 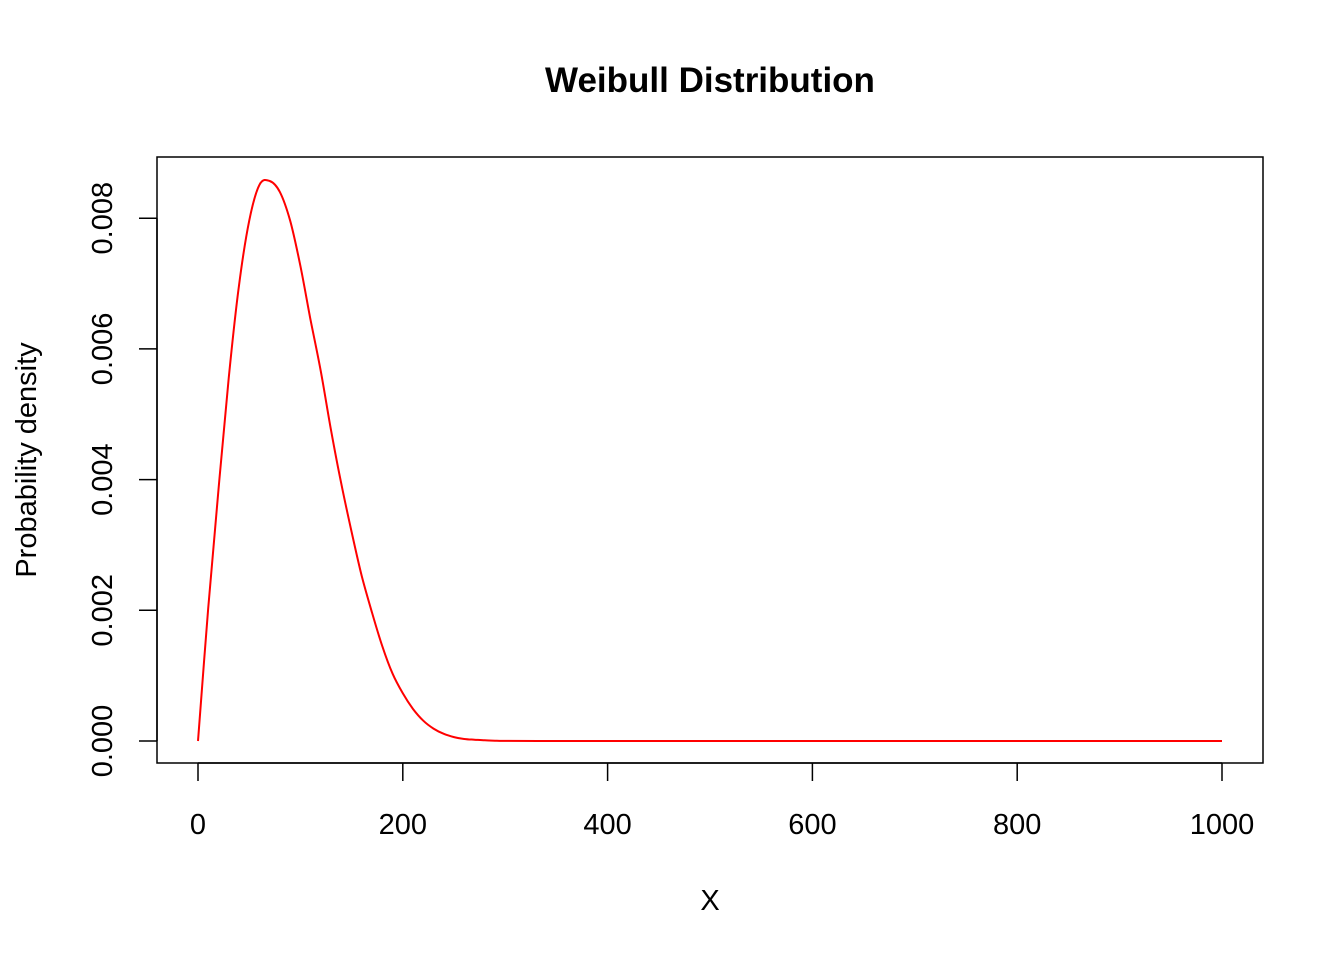 What do you see at coordinates (103, 349) in the screenshot?
I see `y-tick-label: 0.006` at bounding box center [103, 349].